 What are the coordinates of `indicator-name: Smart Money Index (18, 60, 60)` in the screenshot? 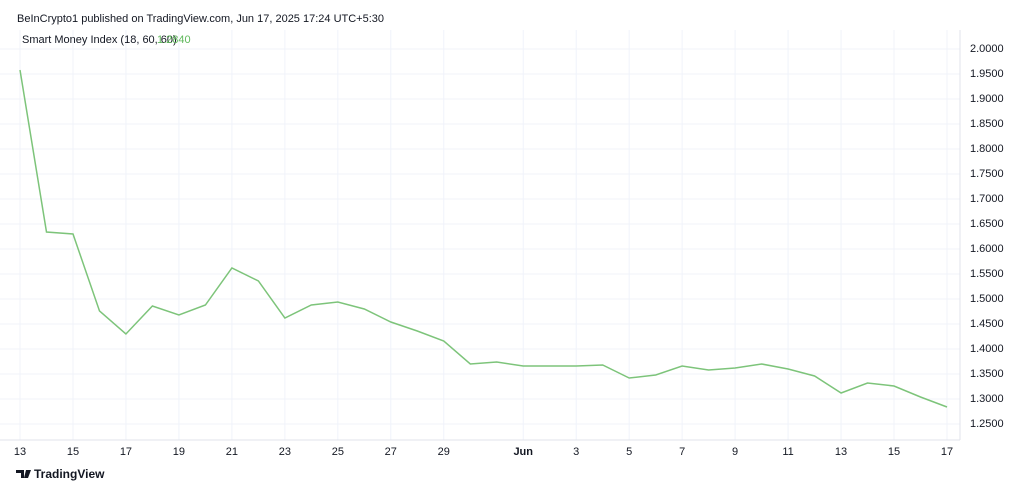 It's located at (99, 40).